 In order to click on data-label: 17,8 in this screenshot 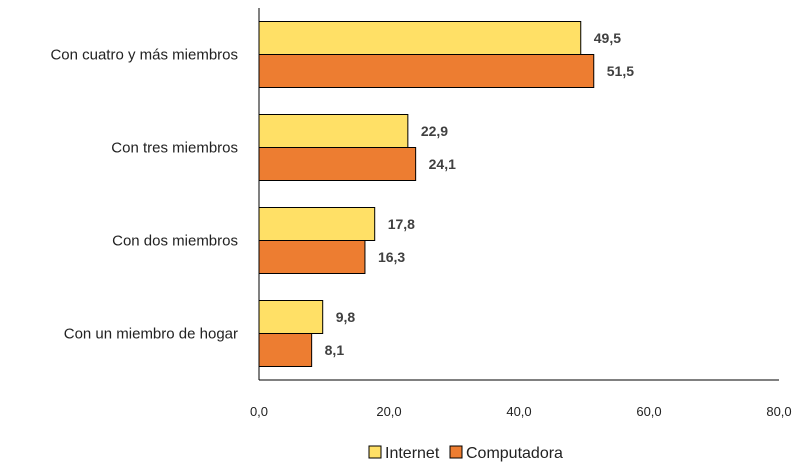, I will do `click(401, 224)`.